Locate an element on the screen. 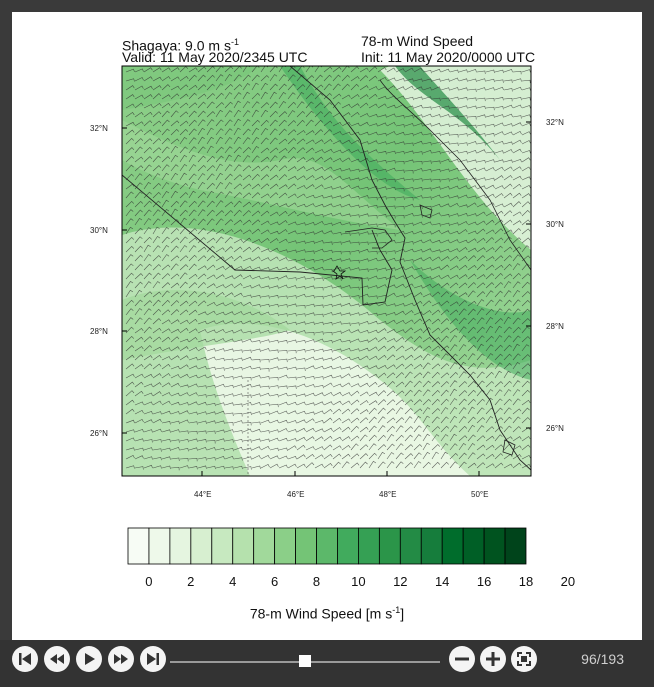 The width and height of the screenshot is (654, 687). step-forward-button is located at coordinates (121, 659).